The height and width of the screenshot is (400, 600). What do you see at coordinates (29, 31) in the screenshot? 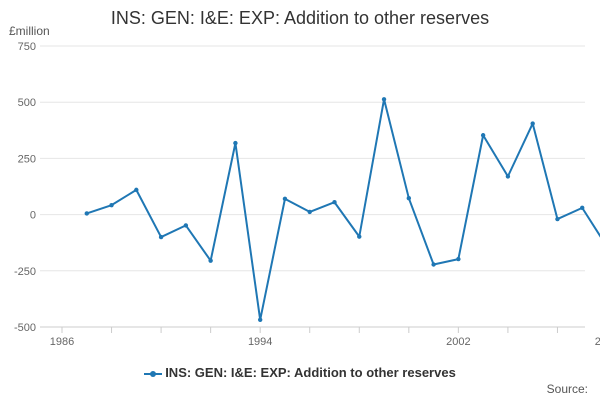
I see `y-axis-unit-label: £million` at bounding box center [29, 31].